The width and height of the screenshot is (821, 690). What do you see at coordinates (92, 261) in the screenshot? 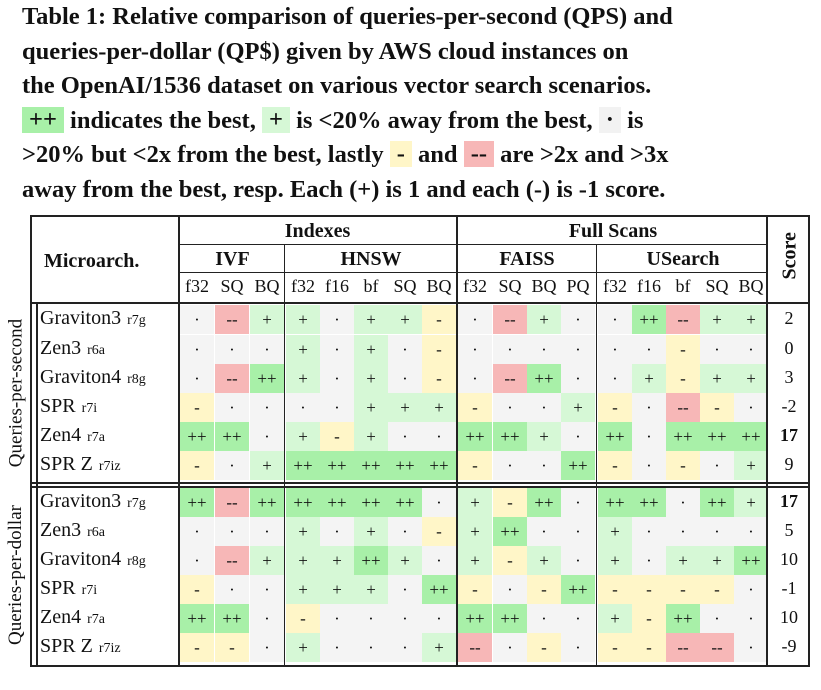
I see `header-microarch: Microarch.` at bounding box center [92, 261].